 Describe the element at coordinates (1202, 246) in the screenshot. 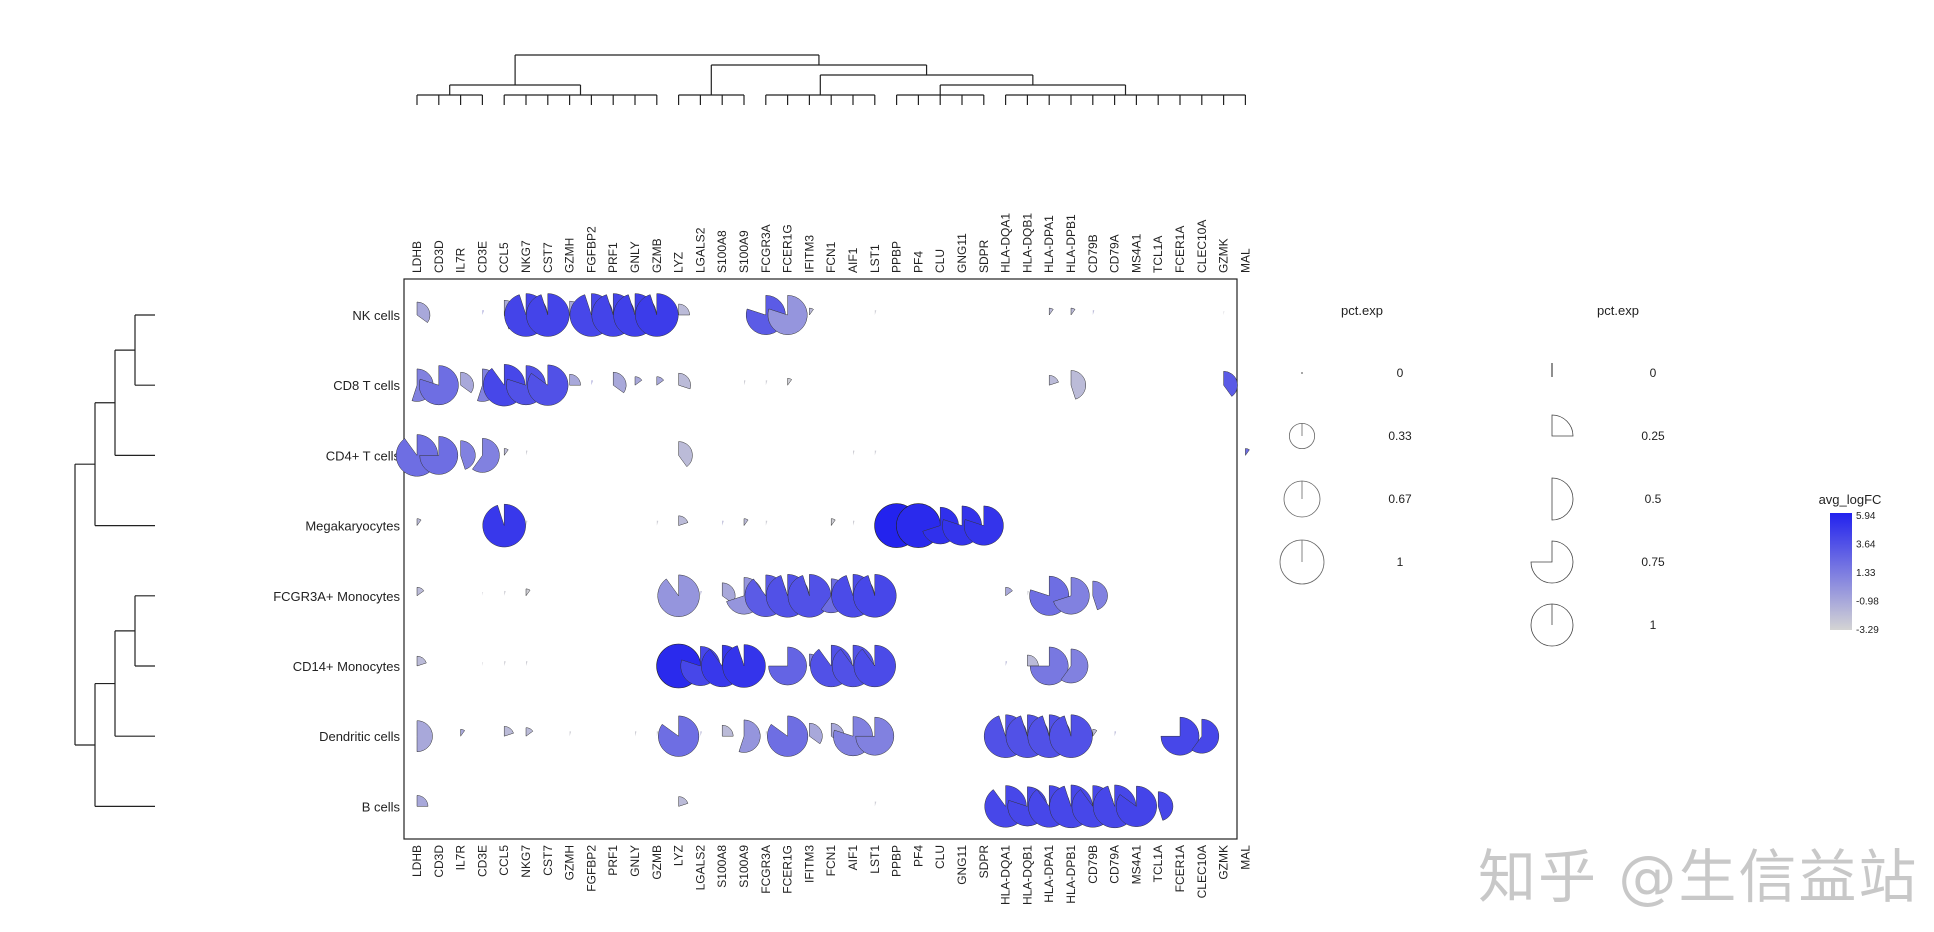

I see `gene-label-top: CLEC10A` at that location.